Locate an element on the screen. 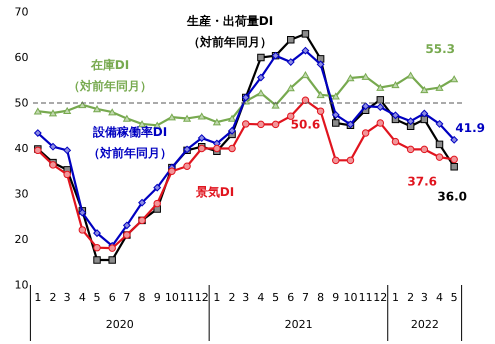 This screenshot has width=495, height=344. text: 2021 is located at coordinates (298, 324).